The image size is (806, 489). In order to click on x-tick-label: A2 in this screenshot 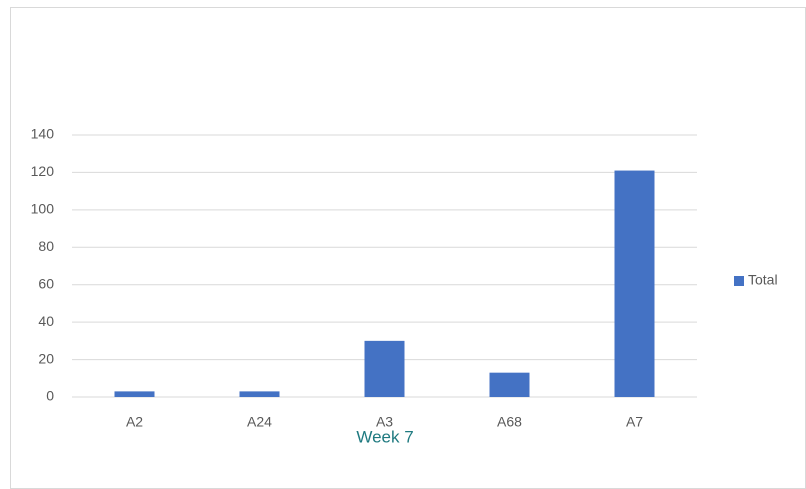, I will do `click(134, 422)`.